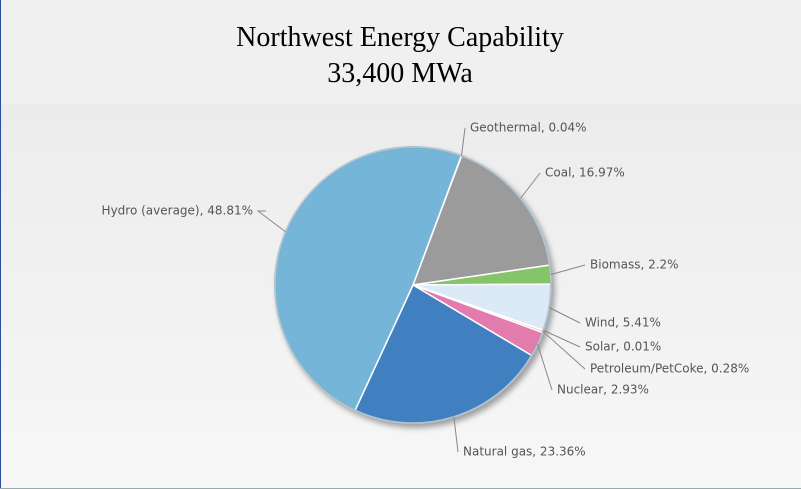  What do you see at coordinates (177, 211) in the screenshot?
I see `slice-label: Hydro (average), 48.81%` at bounding box center [177, 211].